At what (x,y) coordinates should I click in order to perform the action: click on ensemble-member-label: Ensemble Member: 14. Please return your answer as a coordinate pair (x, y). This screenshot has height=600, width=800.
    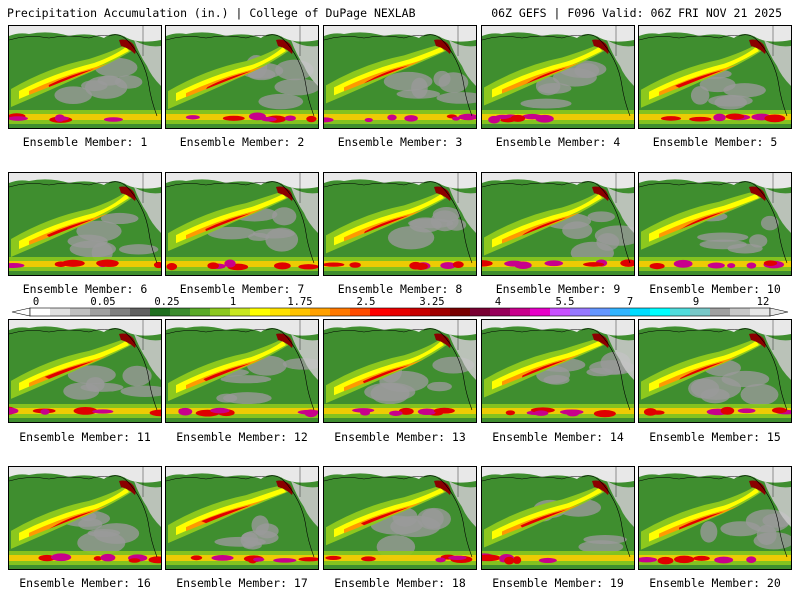
    Looking at the image, I should click on (558, 437).